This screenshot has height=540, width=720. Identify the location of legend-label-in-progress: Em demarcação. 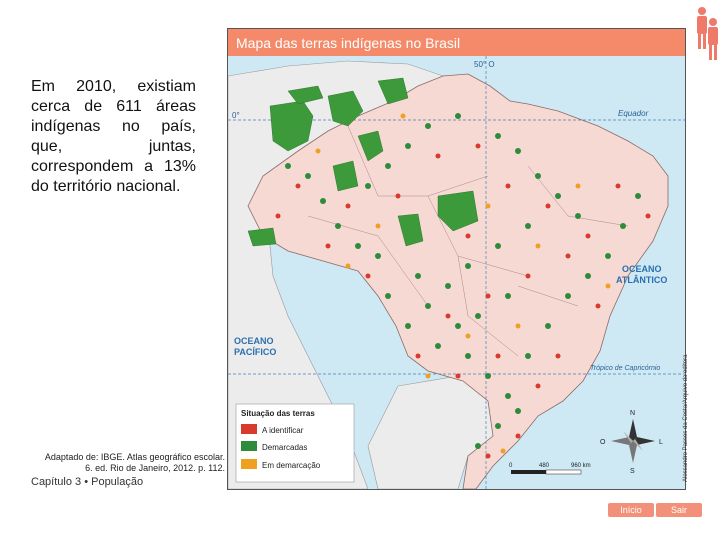
(291, 465).